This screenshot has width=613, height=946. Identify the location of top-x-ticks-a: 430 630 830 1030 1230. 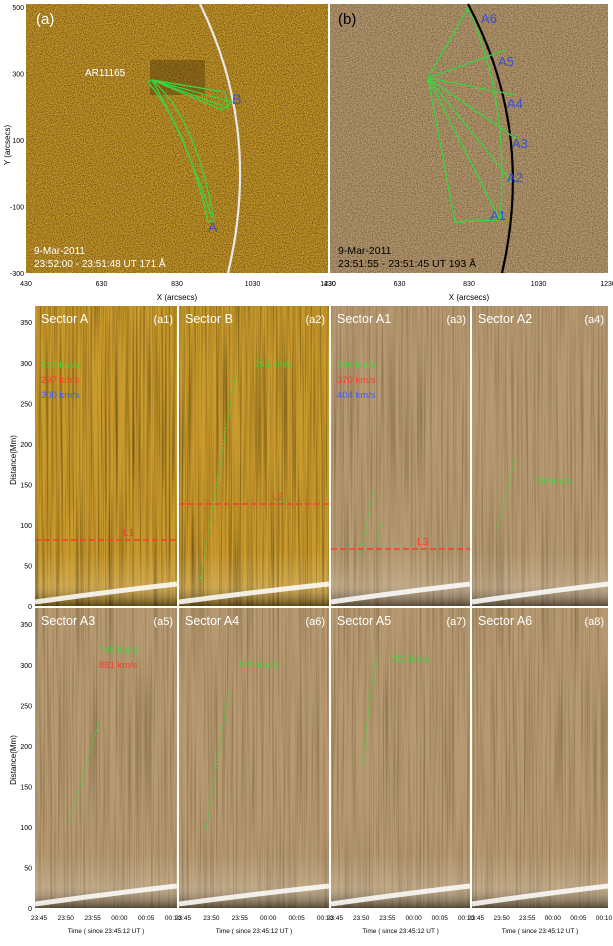
(178, 284).